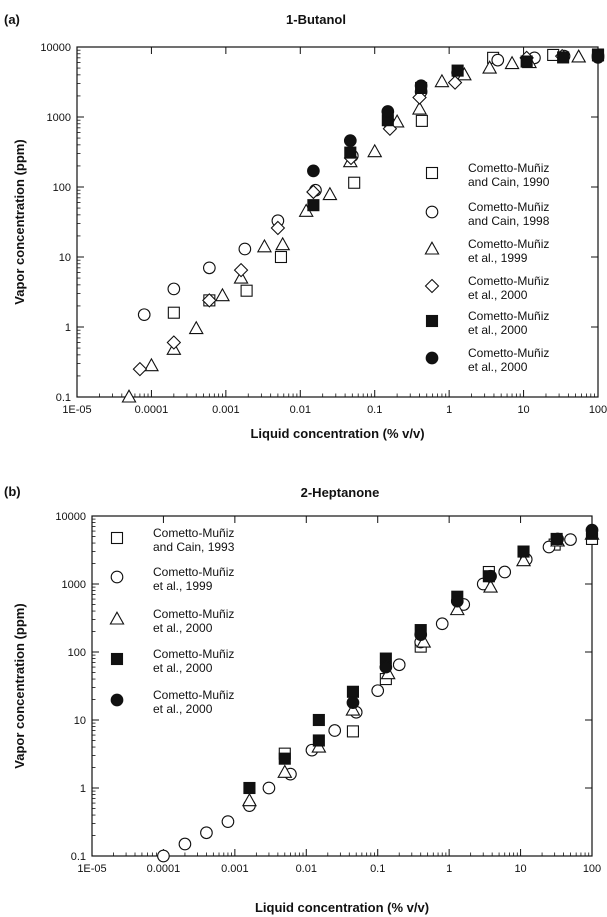 This screenshot has height=917, width=607. Describe the element at coordinates (63, 398) in the screenshot. I see `y-tick-label: 0.1` at that location.